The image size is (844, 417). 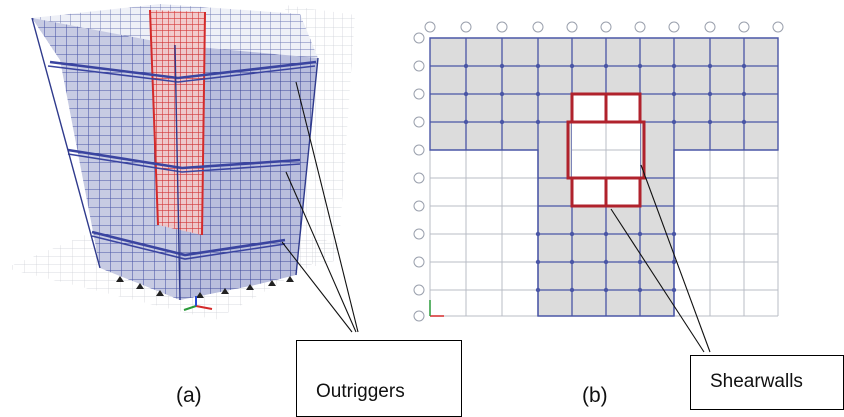 I want to click on outrigger-leader-lines, so click(x=320, y=207).